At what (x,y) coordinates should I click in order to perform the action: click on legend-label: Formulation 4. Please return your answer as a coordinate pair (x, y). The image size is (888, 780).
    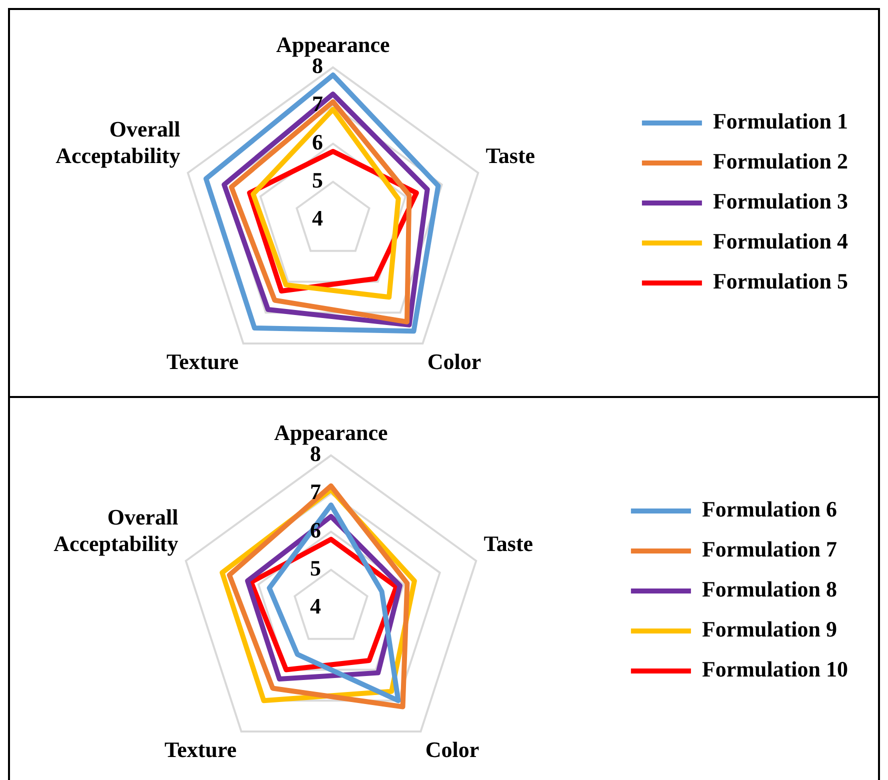
    Looking at the image, I should click on (780, 241).